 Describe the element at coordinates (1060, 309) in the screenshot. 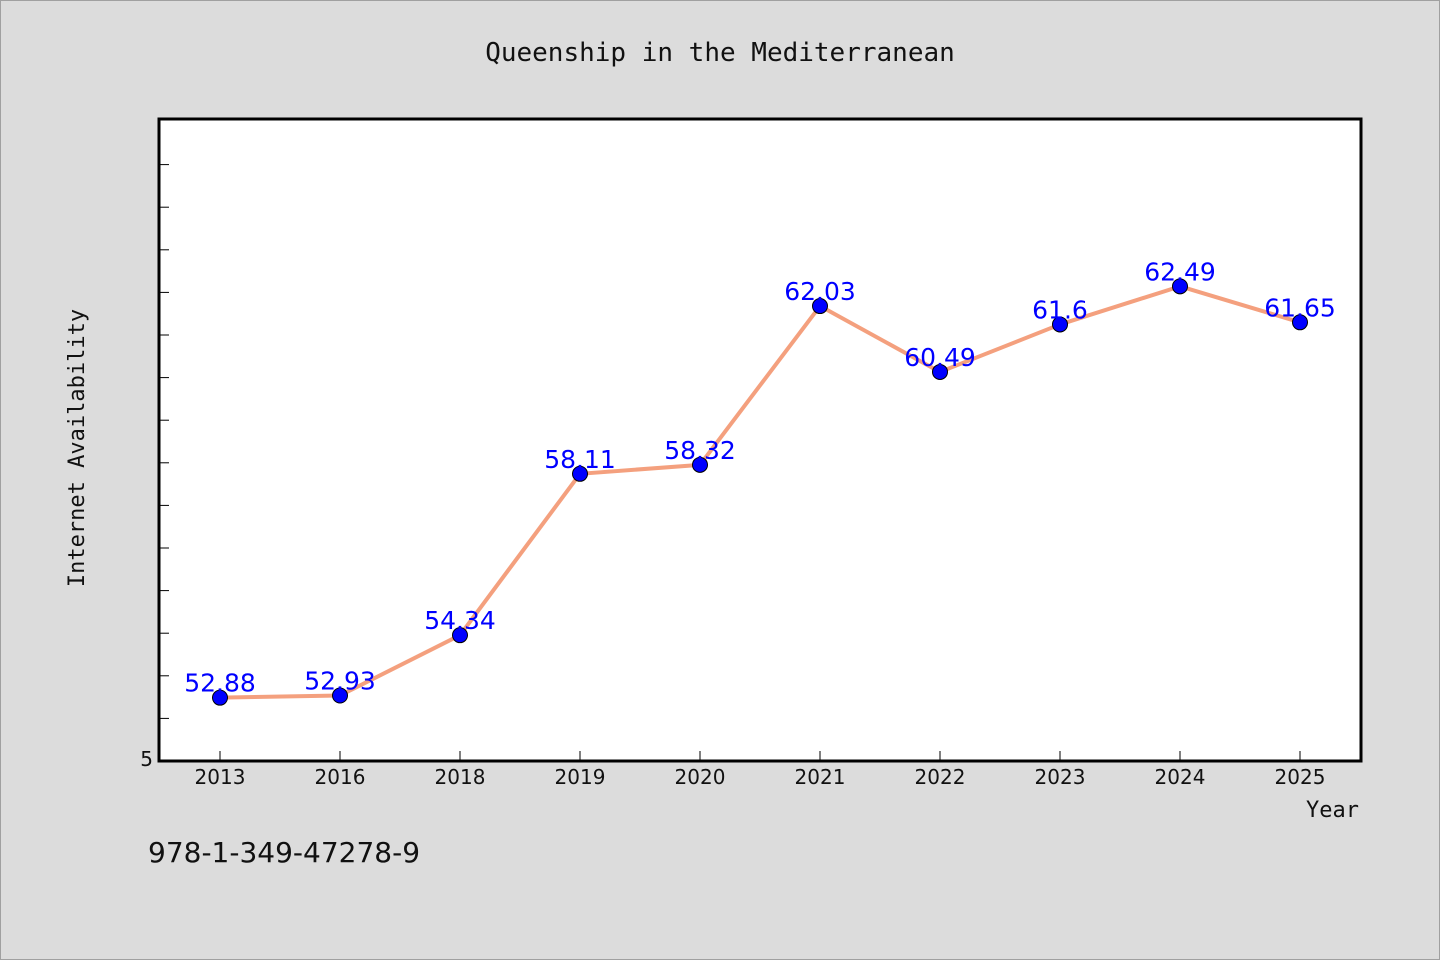

I see `data-label: 61.6` at that location.